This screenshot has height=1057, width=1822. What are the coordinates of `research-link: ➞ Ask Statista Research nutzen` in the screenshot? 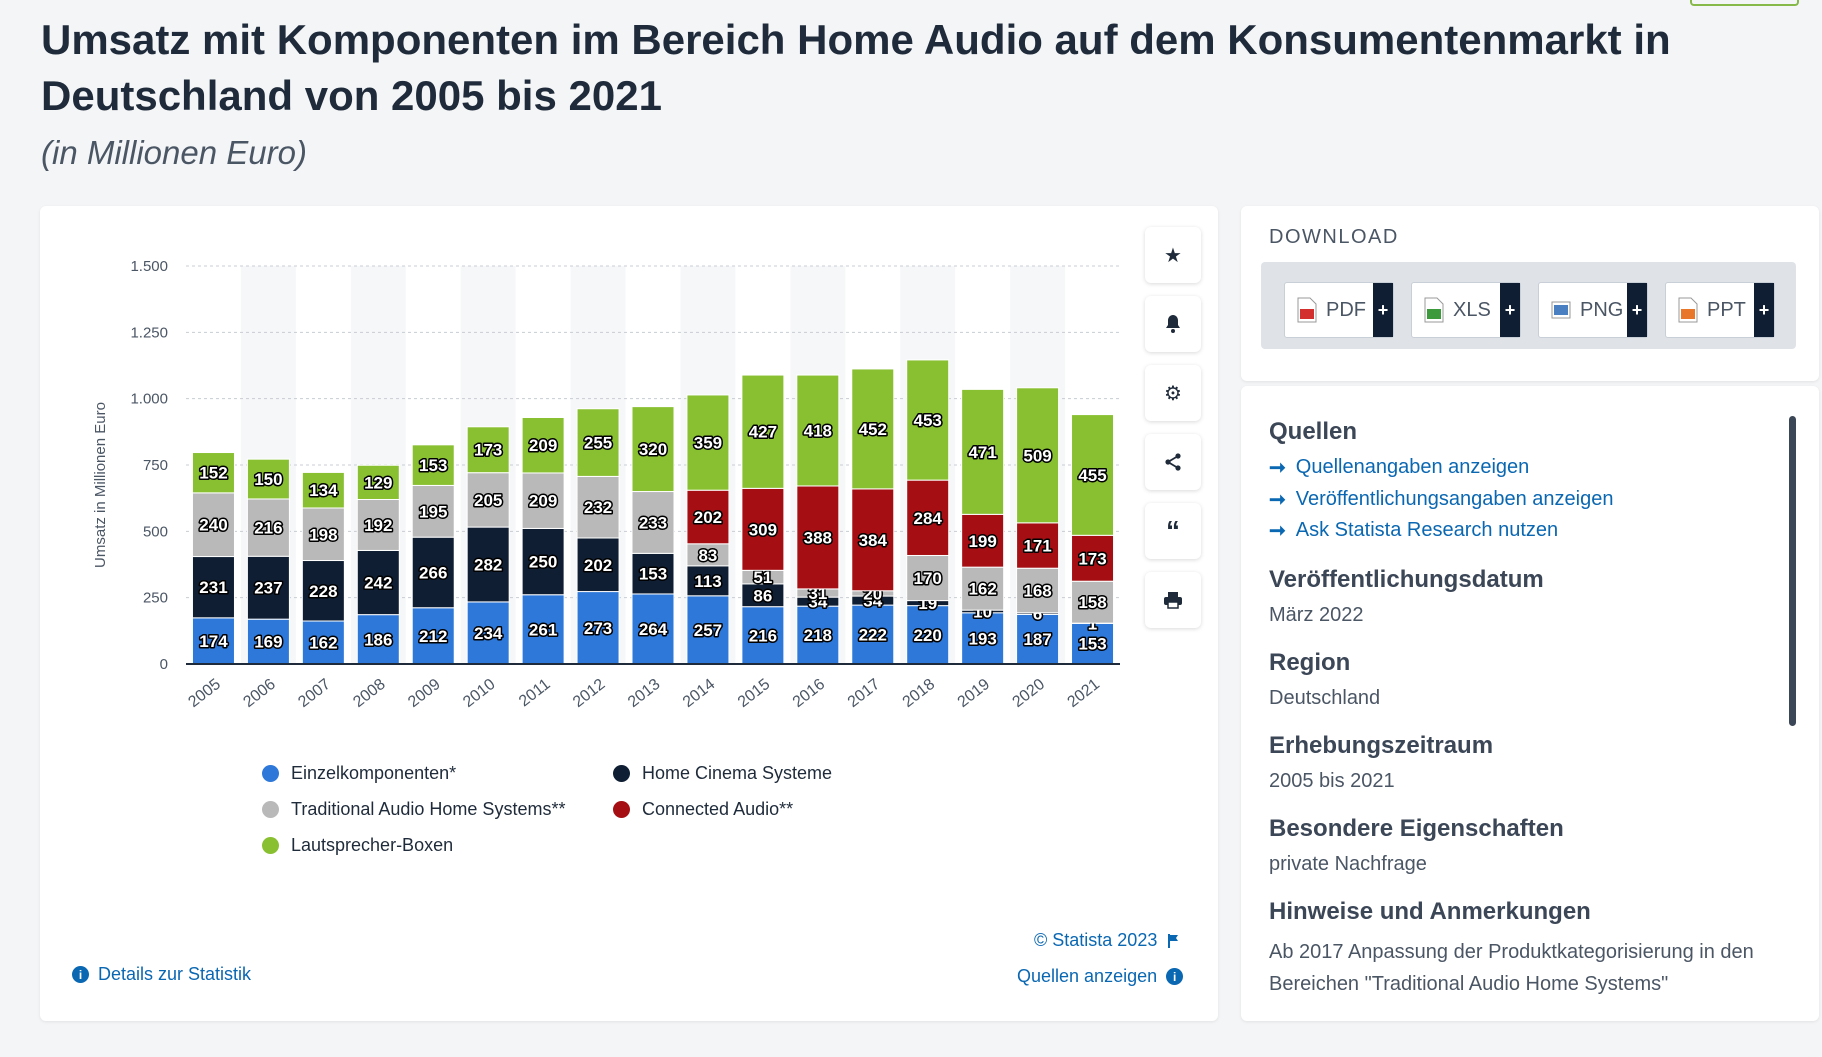 It's located at (1413, 530).